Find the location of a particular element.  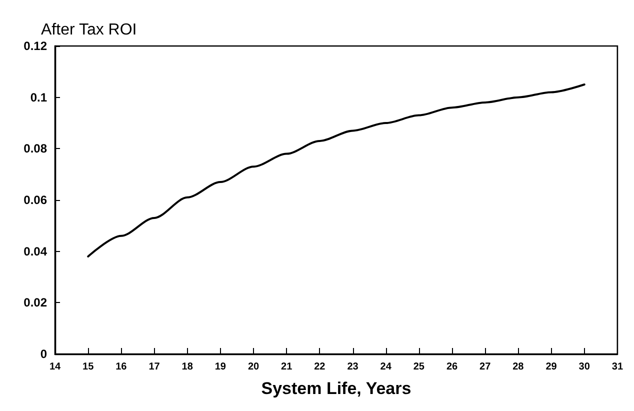

y-tick-label: 0.1 is located at coordinates (39, 97).